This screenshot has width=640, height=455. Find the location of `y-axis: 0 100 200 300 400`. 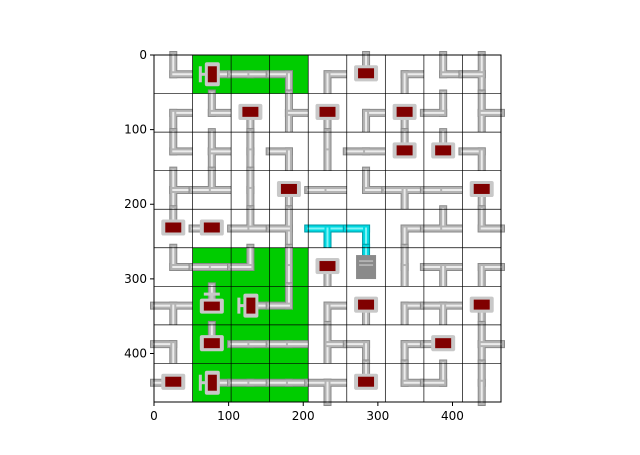

y-axis: 0 100 200 300 400 is located at coordinates (139, 204).